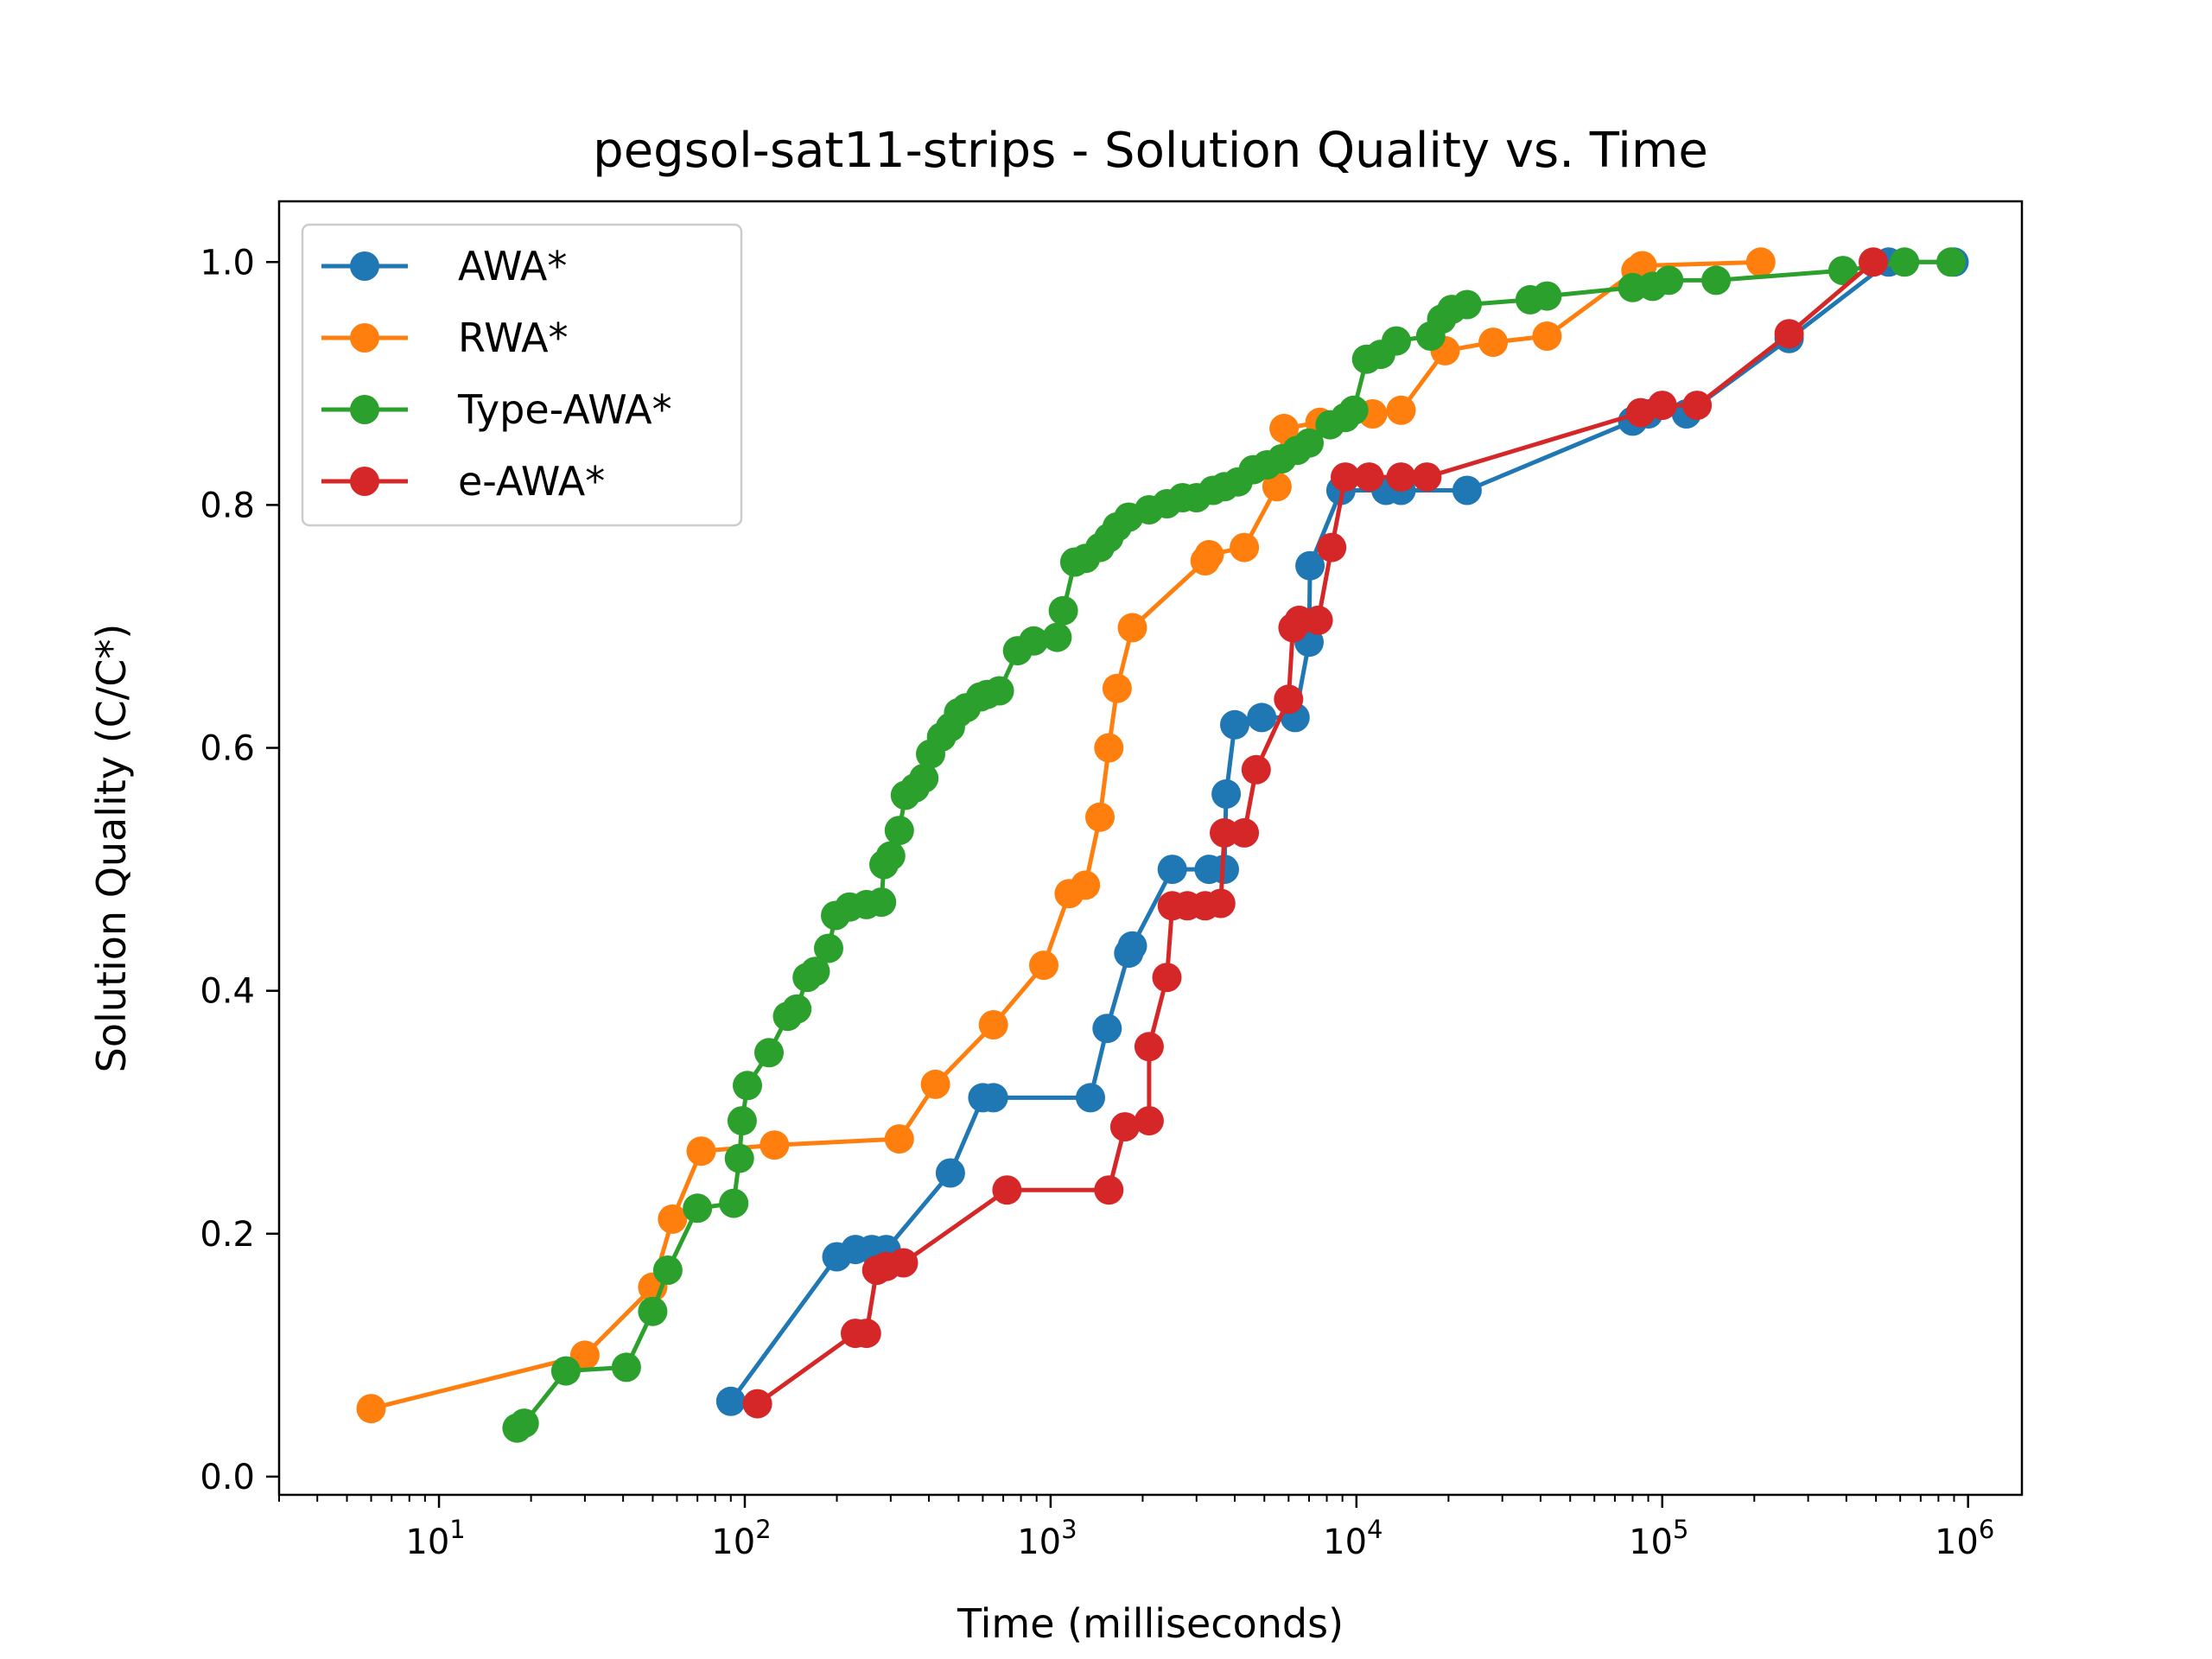 This screenshot has height=1659, width=2212. Describe the element at coordinates (741, 1538) in the screenshot. I see `x-tick-label: 10²` at that location.